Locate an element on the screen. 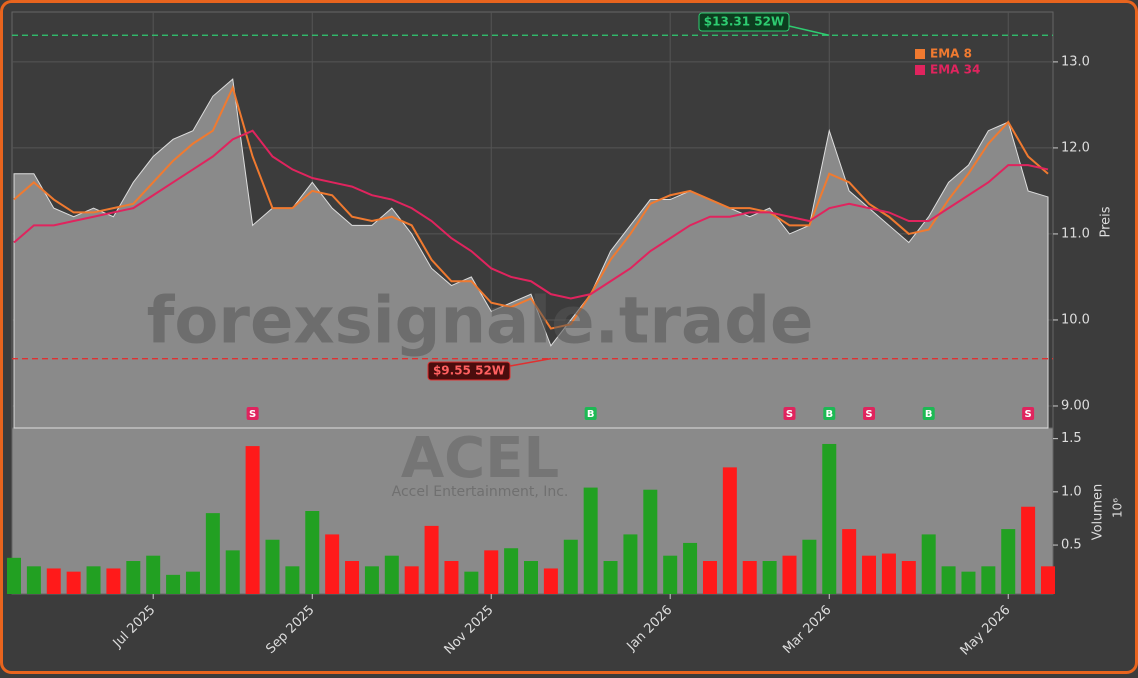  low-arrow is located at coordinates (530, 362).